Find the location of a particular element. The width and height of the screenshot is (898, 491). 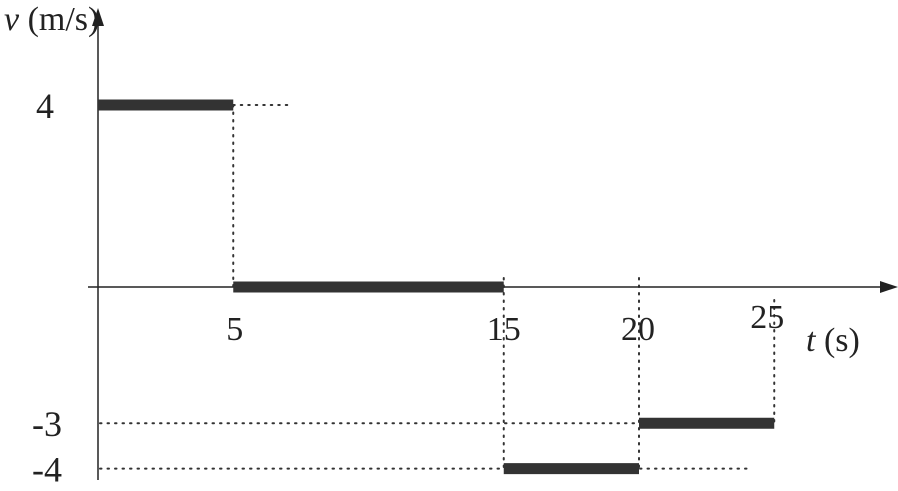

x-tick-label-25: 25 is located at coordinates (767, 317).